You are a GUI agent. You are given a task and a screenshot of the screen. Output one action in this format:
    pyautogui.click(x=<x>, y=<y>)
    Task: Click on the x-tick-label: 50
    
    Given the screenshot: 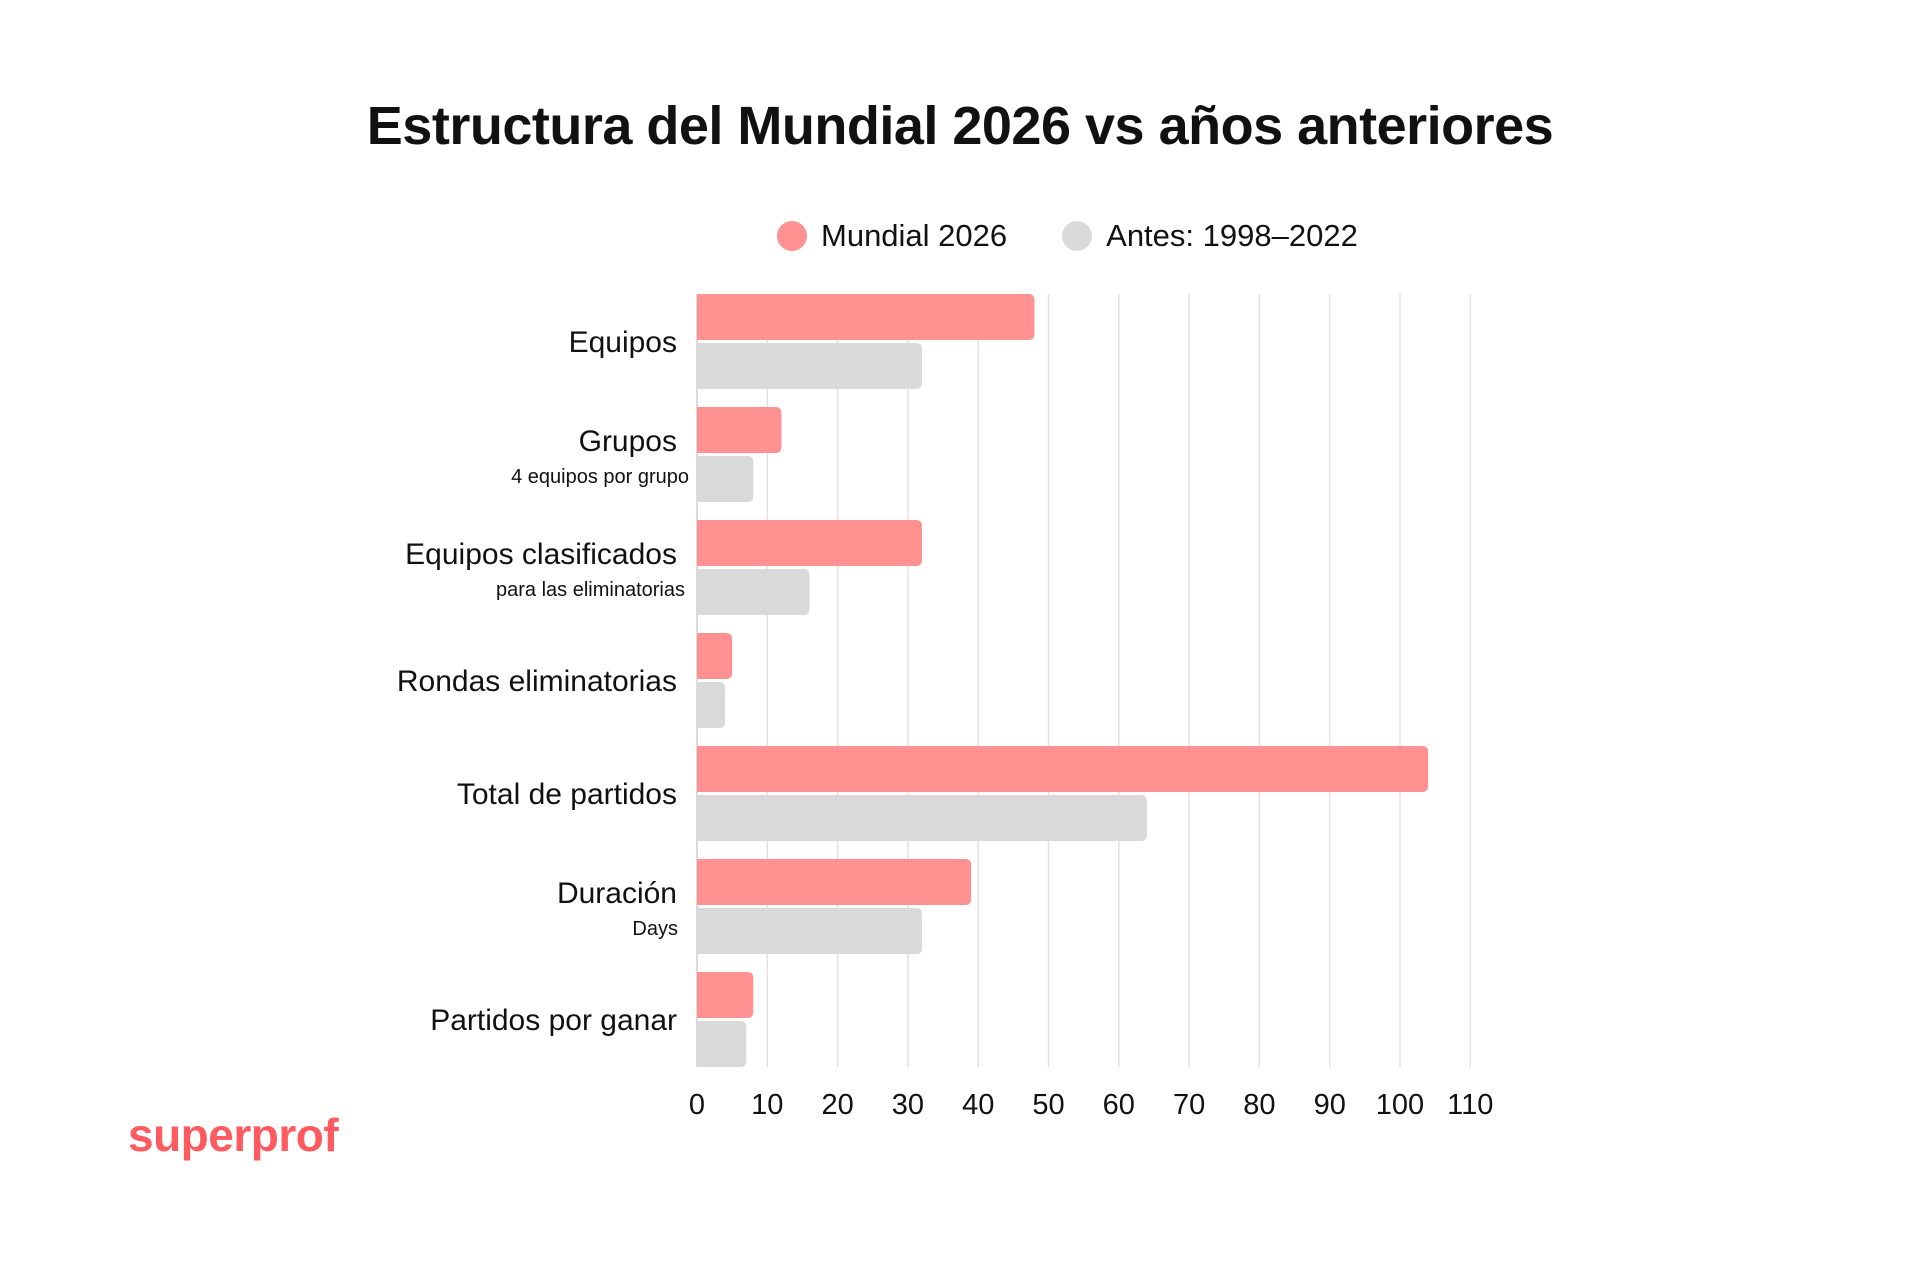 What is the action you would take?
    pyautogui.click(x=1048, y=1105)
    